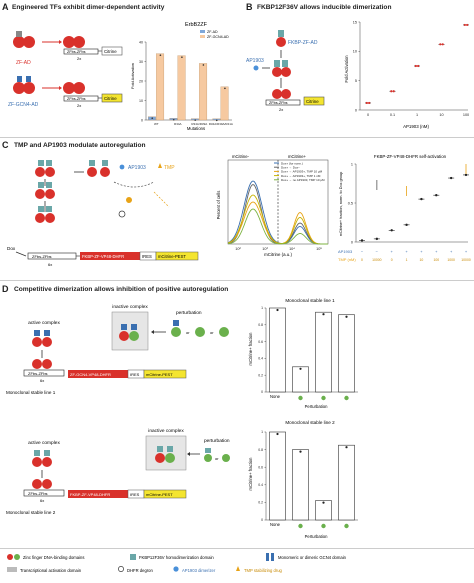 This screenshot has width=474, height=583. I want to click on chart-b-xtick-label: 1, so click(417, 115).